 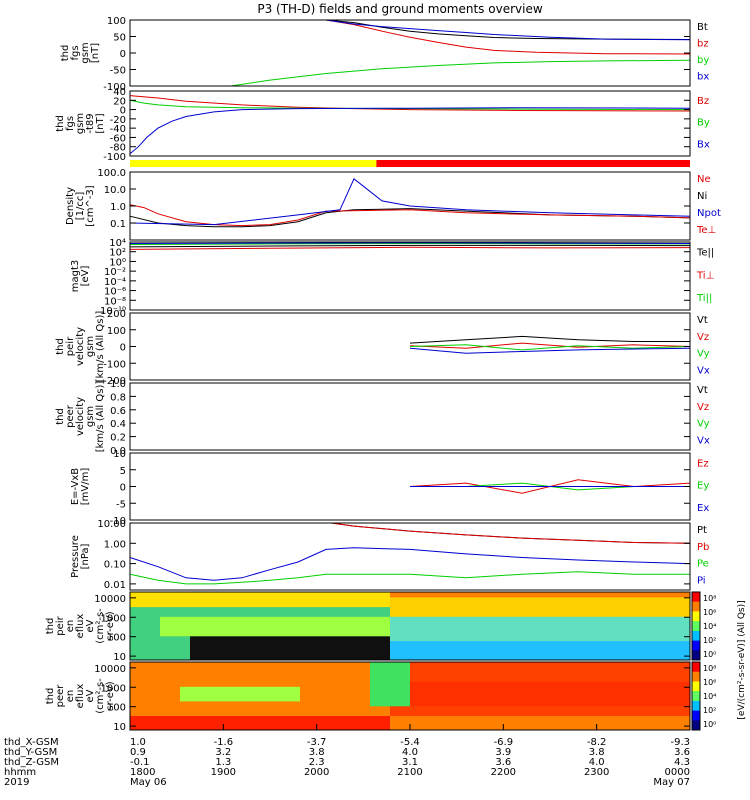 What do you see at coordinates (410, 203) in the screenshot?
I see `series-group-density` at bounding box center [410, 203].